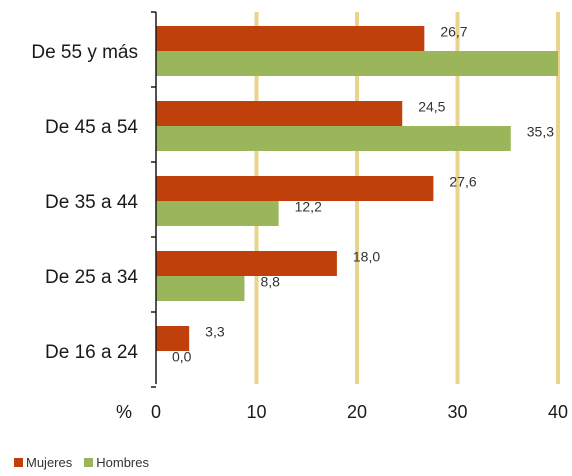 This screenshot has width=572, height=476. Describe the element at coordinates (89, 462) in the screenshot. I see `legend-swatch-hombres` at that location.